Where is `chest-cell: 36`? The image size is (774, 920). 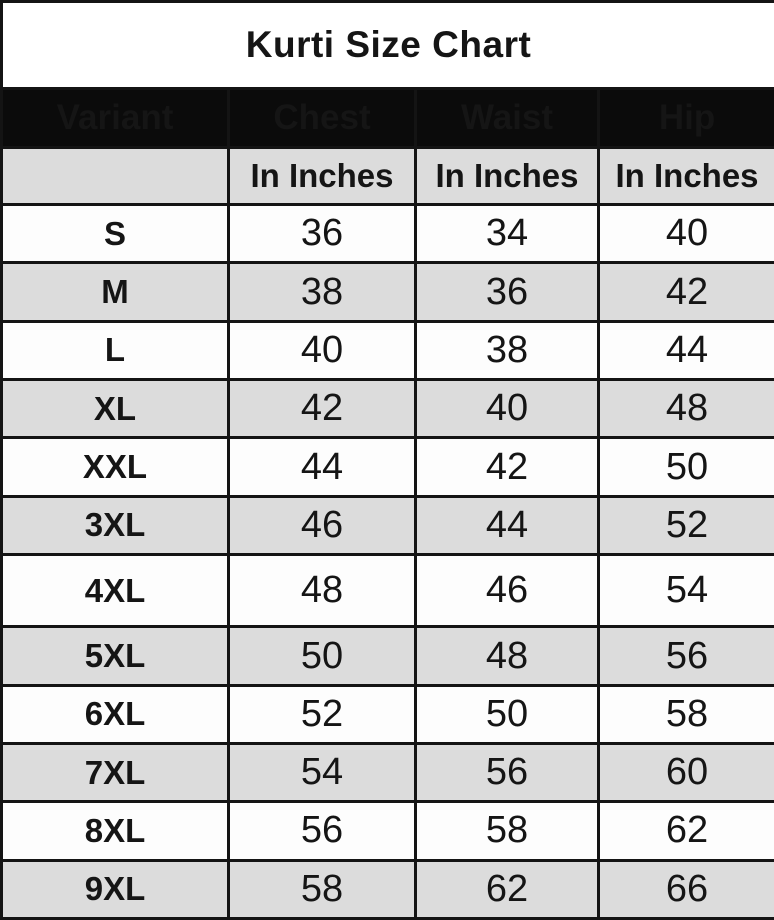
chest-cell: 36 is located at coordinates (322, 234).